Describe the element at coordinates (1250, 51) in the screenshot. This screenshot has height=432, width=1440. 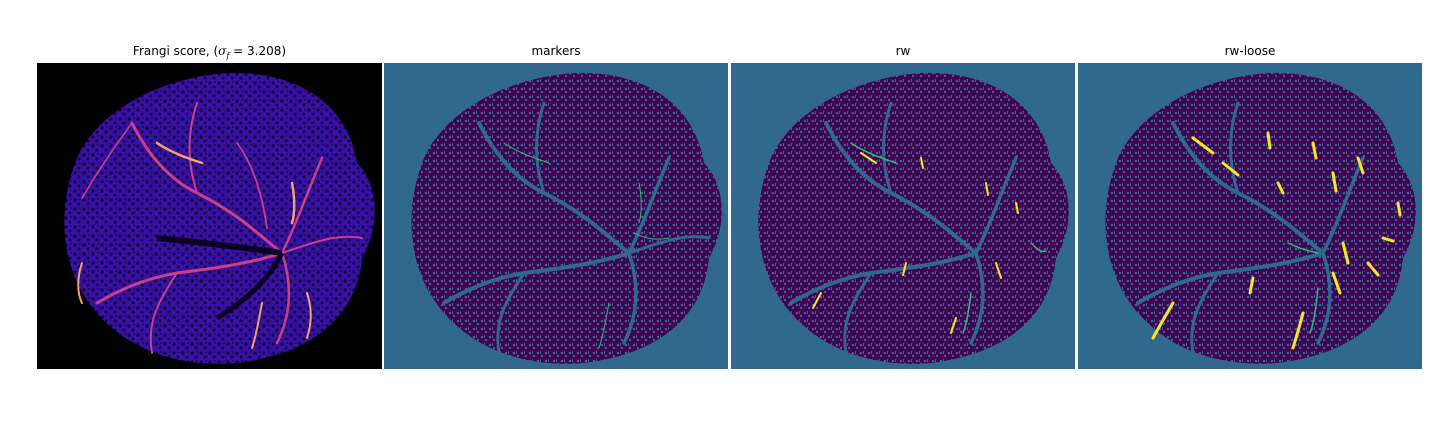
I see `rw-loose-title: rw-loose` at that location.